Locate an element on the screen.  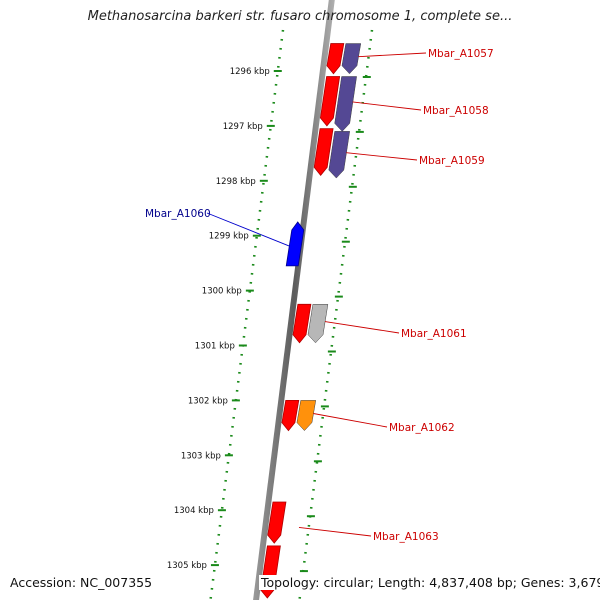
accession-text: Accession: NC_007355 is located at coordinates (81, 582).